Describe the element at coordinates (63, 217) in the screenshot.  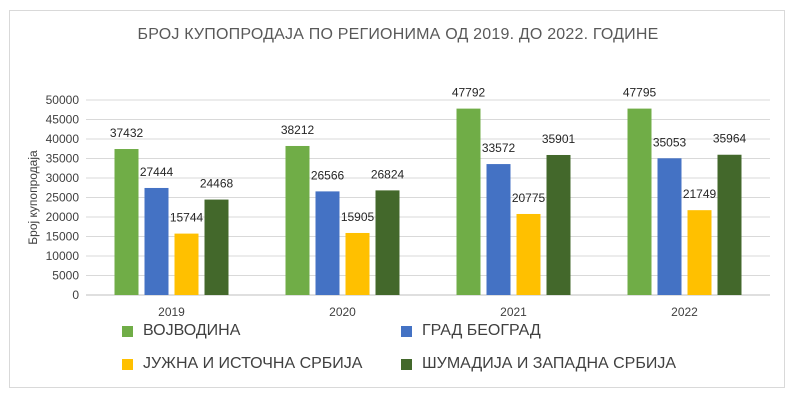
I see `y-tick-label: 20000` at that location.